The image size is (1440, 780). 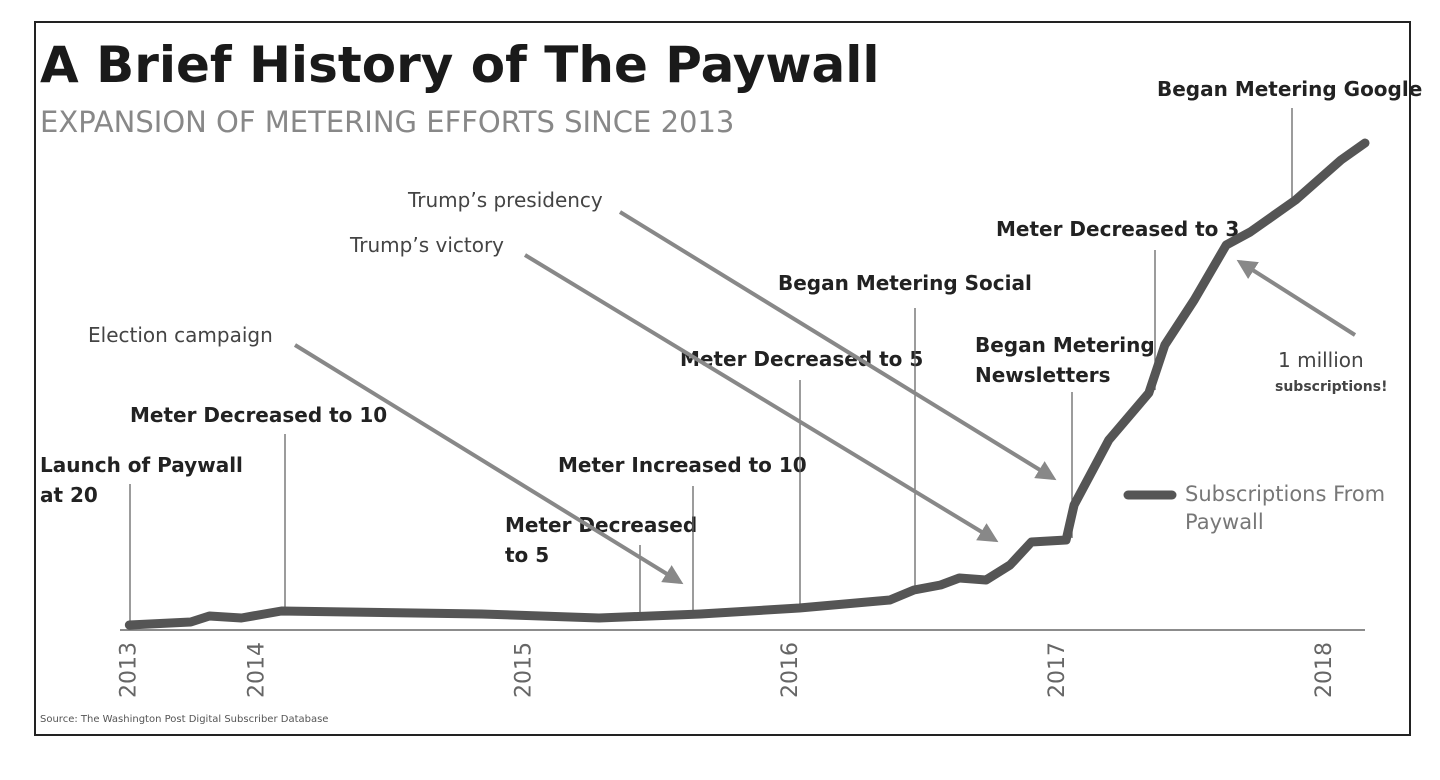 What do you see at coordinates (523, 670) in the screenshot?
I see `x-tick-label: 2015` at bounding box center [523, 670].